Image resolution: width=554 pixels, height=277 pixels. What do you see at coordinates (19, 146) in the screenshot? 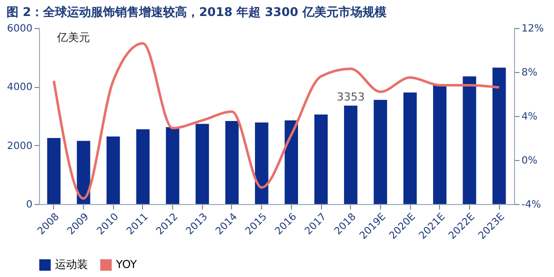
I see `y-tick-label: 2000` at bounding box center [19, 146].